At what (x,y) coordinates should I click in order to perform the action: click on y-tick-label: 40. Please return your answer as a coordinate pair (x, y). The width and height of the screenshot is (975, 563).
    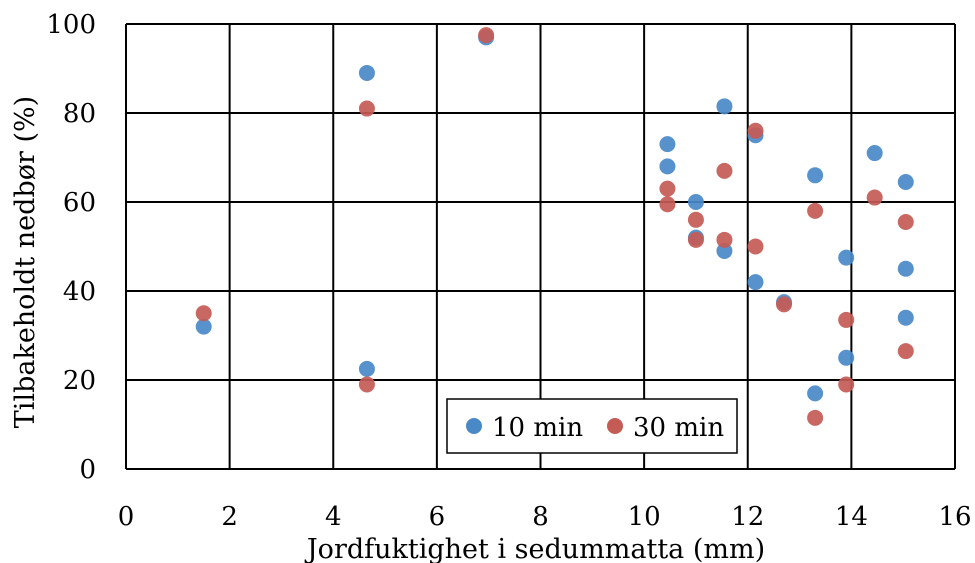
    Looking at the image, I should click on (79, 292).